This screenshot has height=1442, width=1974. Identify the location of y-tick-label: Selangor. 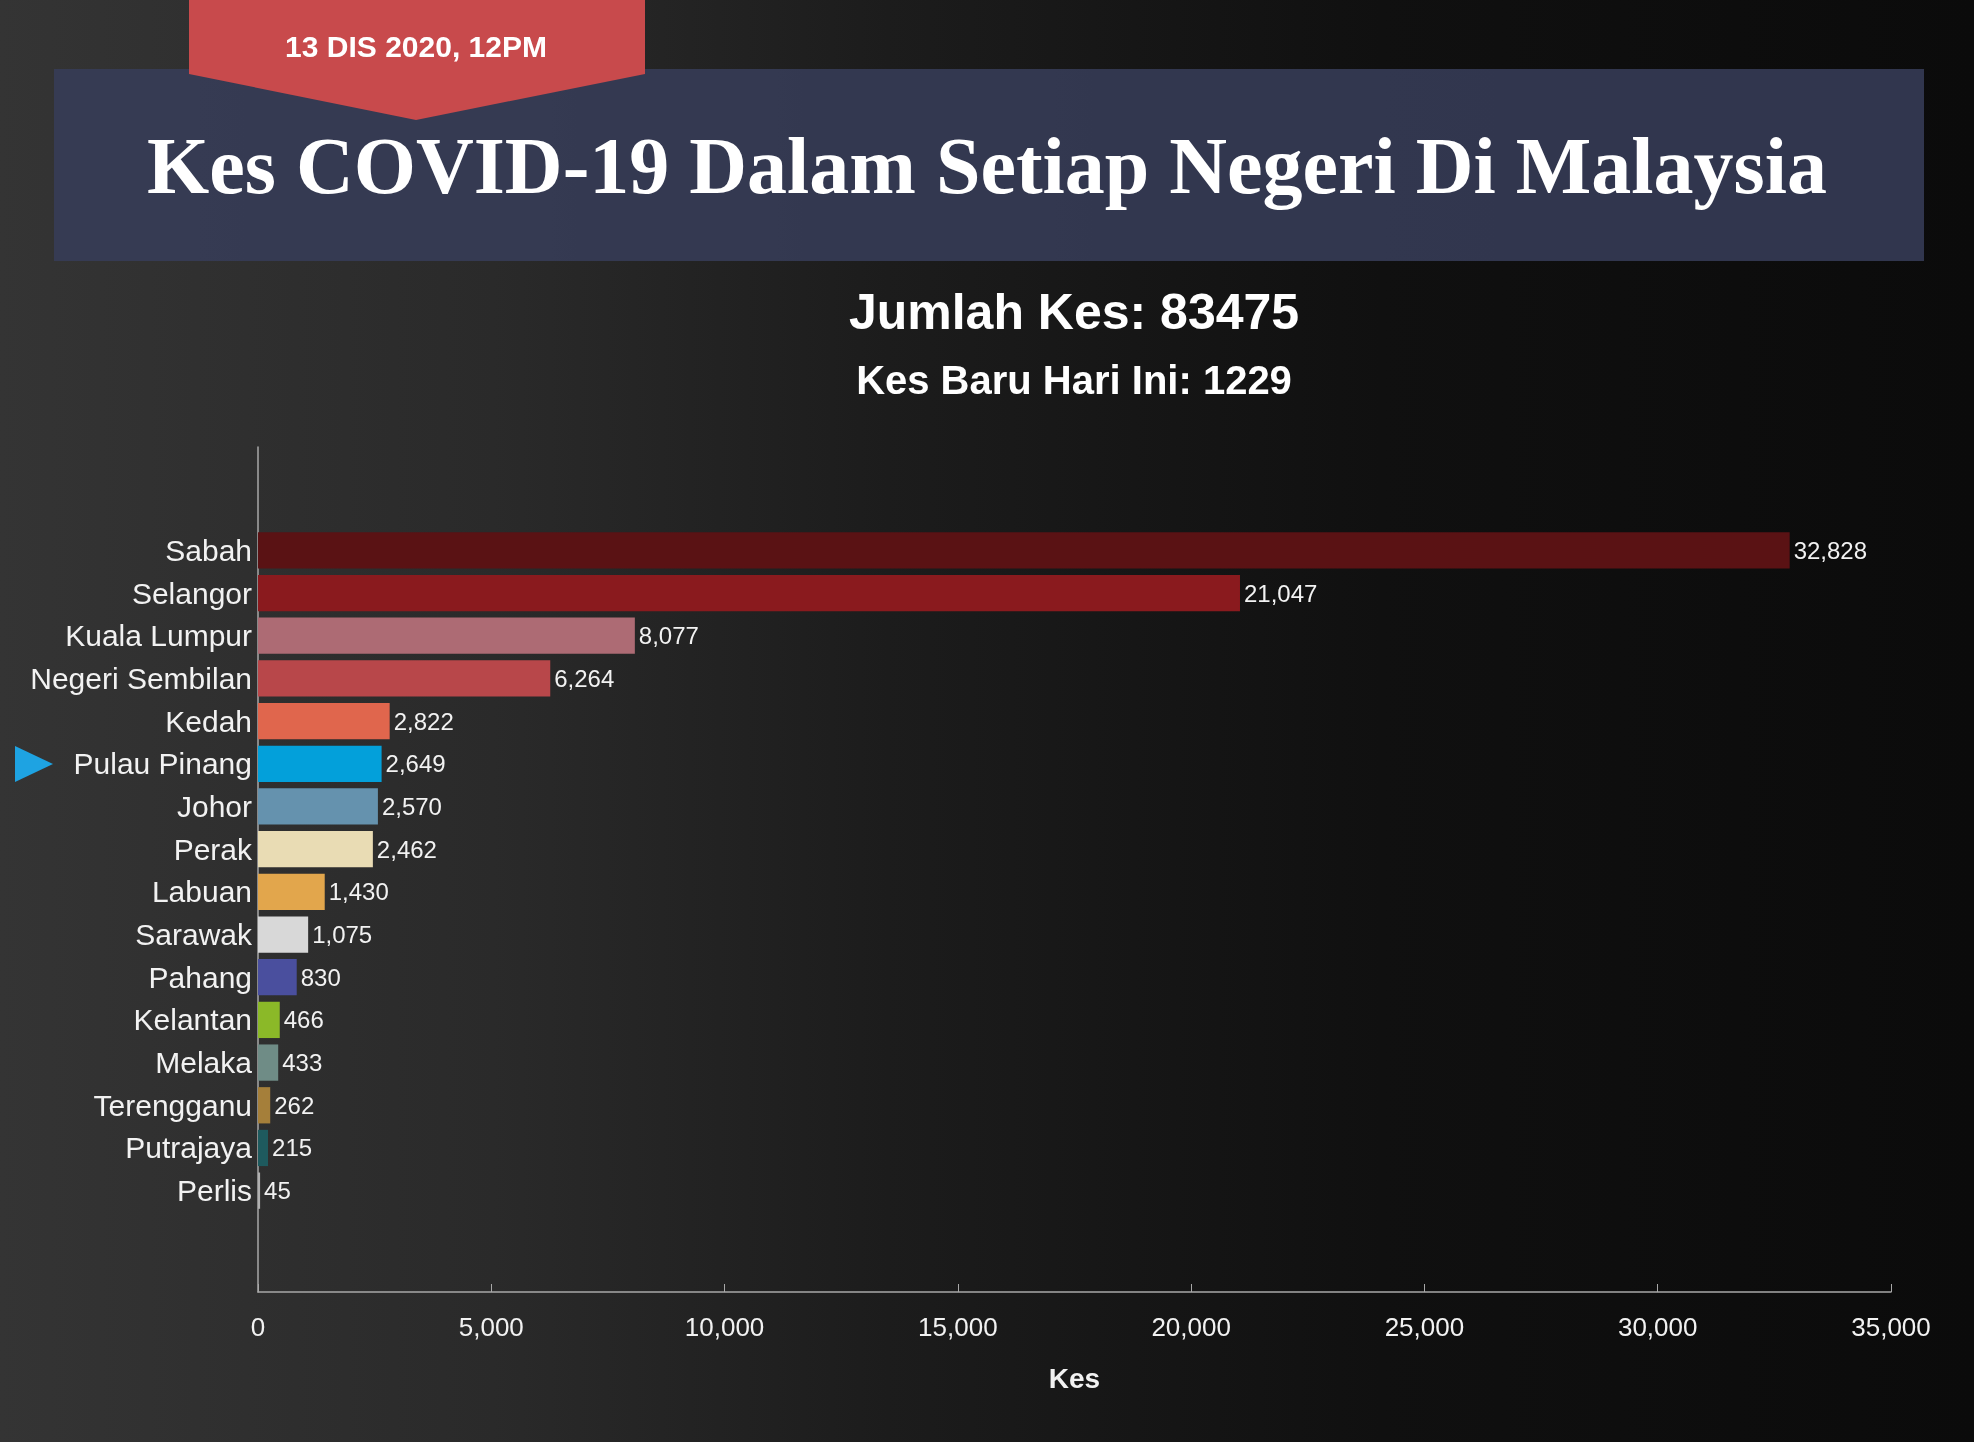
(191, 593).